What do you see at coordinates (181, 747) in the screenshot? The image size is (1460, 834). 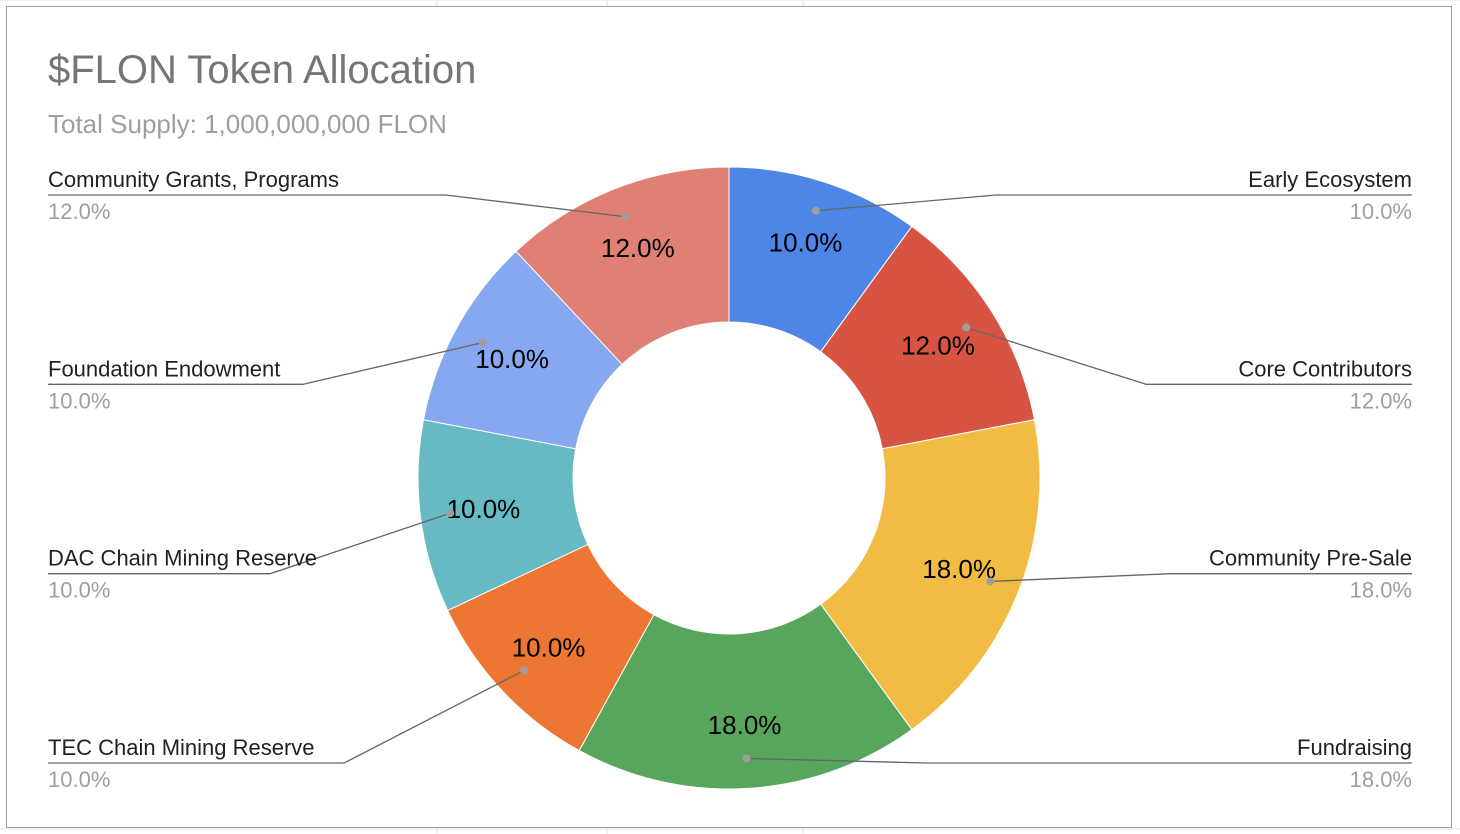 I see `callout-label-tec-chain-mining-reserve: TEC Chain Mining Reserve` at bounding box center [181, 747].